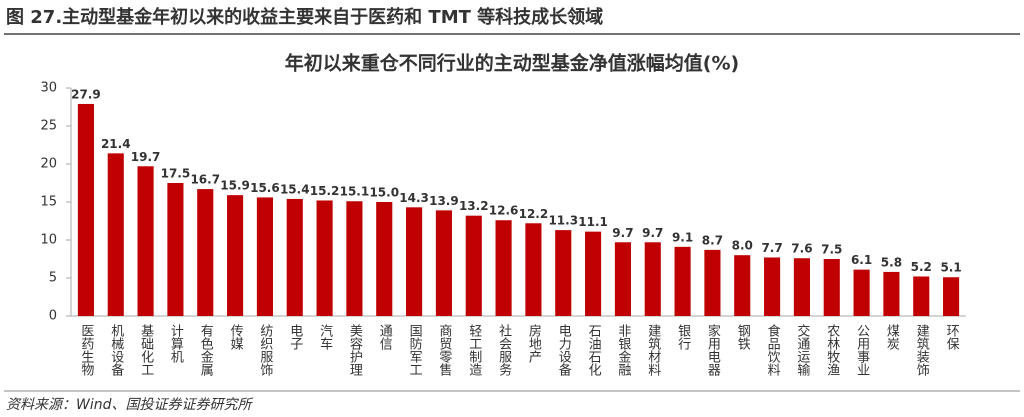 The width and height of the screenshot is (1024, 417). What do you see at coordinates (832, 350) in the screenshot?
I see `x-tick-label: 农林牧渔` at bounding box center [832, 350].